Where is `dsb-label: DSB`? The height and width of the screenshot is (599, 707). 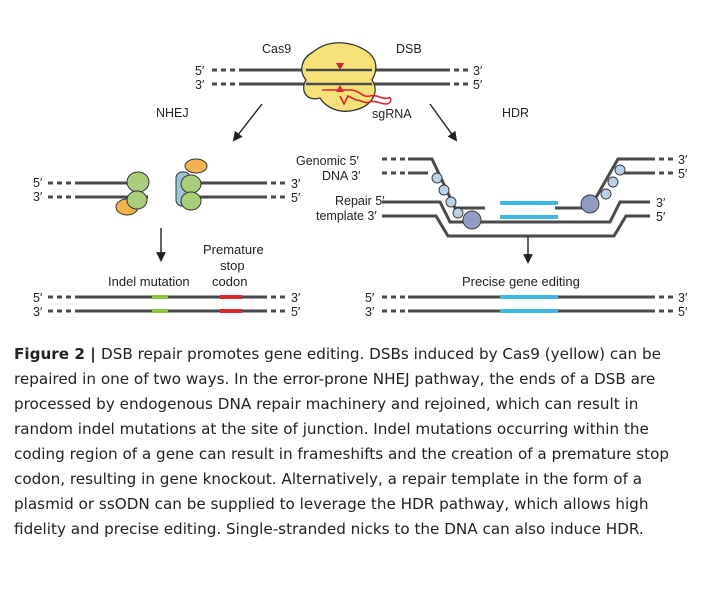
dsb-label: DSB is located at coordinates (409, 49).